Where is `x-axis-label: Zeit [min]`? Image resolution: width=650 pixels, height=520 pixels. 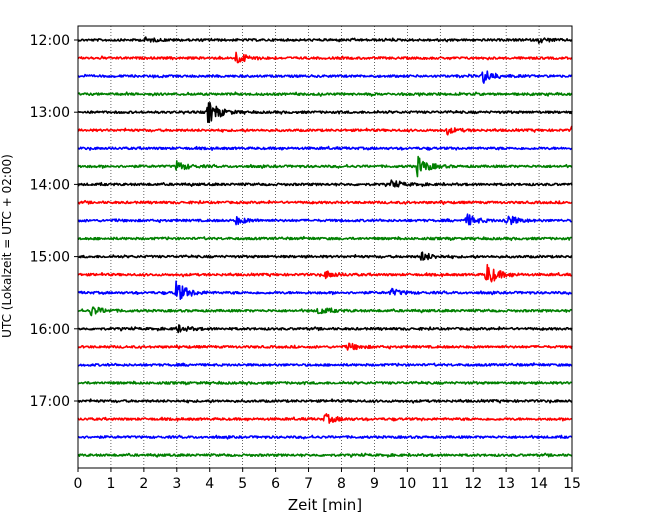 x-axis-label: Zeit [min] is located at coordinates (325, 505).